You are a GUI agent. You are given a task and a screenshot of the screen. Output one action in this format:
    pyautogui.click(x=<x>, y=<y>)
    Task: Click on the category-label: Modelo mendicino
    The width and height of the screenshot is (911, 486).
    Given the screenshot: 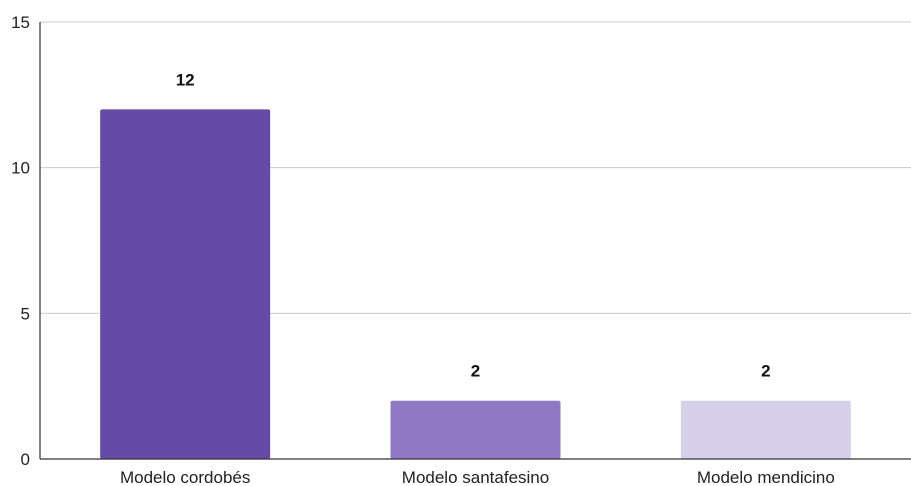 What is the action you would take?
    pyautogui.click(x=766, y=477)
    